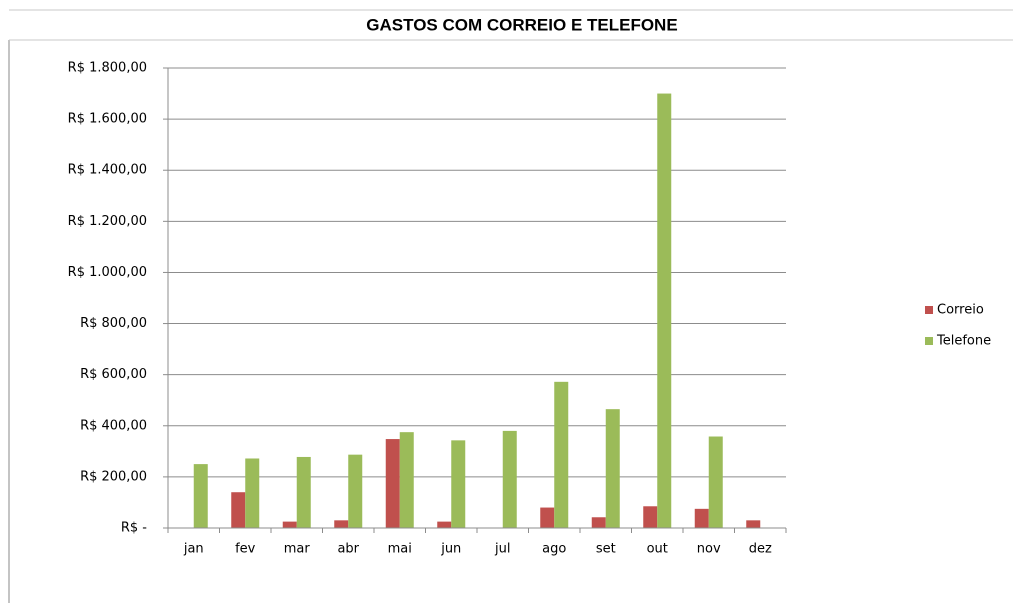  What do you see at coordinates (134, 528) in the screenshot?
I see `y-tick-label: R$ -` at bounding box center [134, 528].